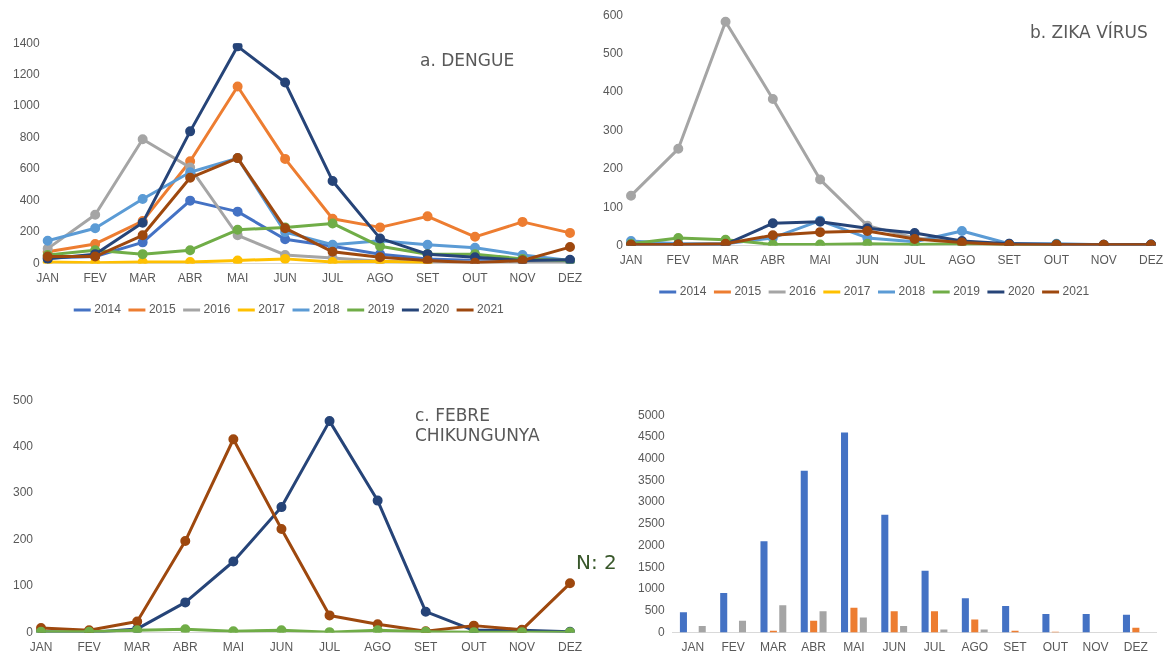 This screenshot has width=1171, height=665. I want to click on text: c. FEBRE CHIKUNGUNYA, so click(478, 425).